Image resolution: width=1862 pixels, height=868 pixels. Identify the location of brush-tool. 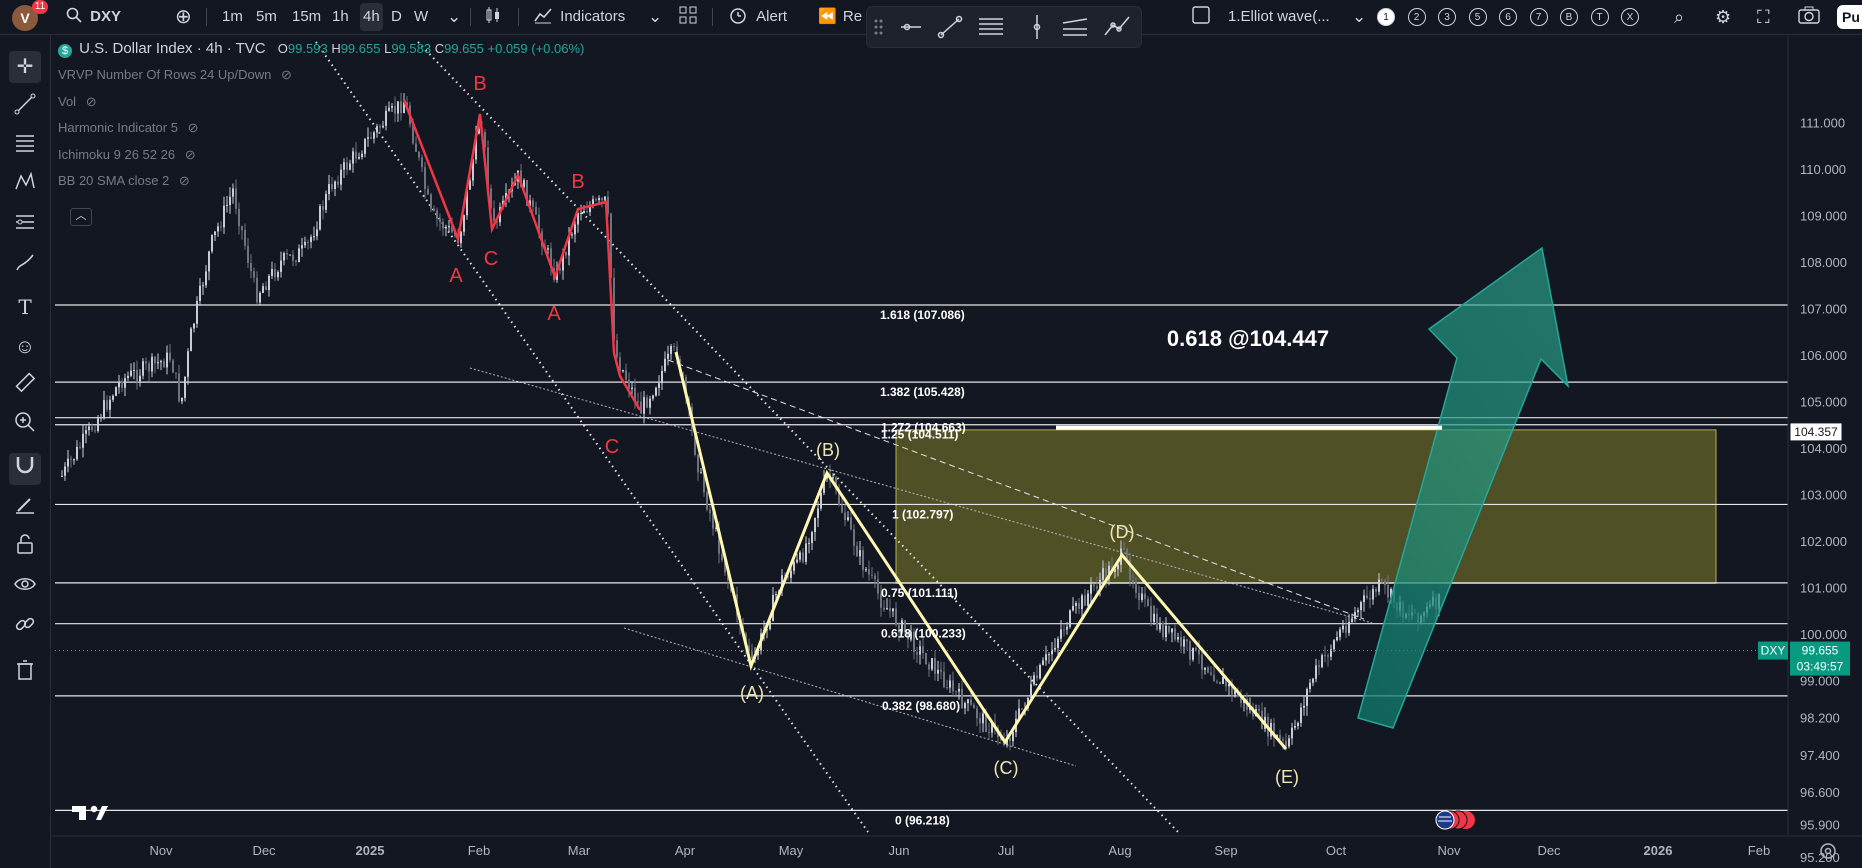
(25, 267).